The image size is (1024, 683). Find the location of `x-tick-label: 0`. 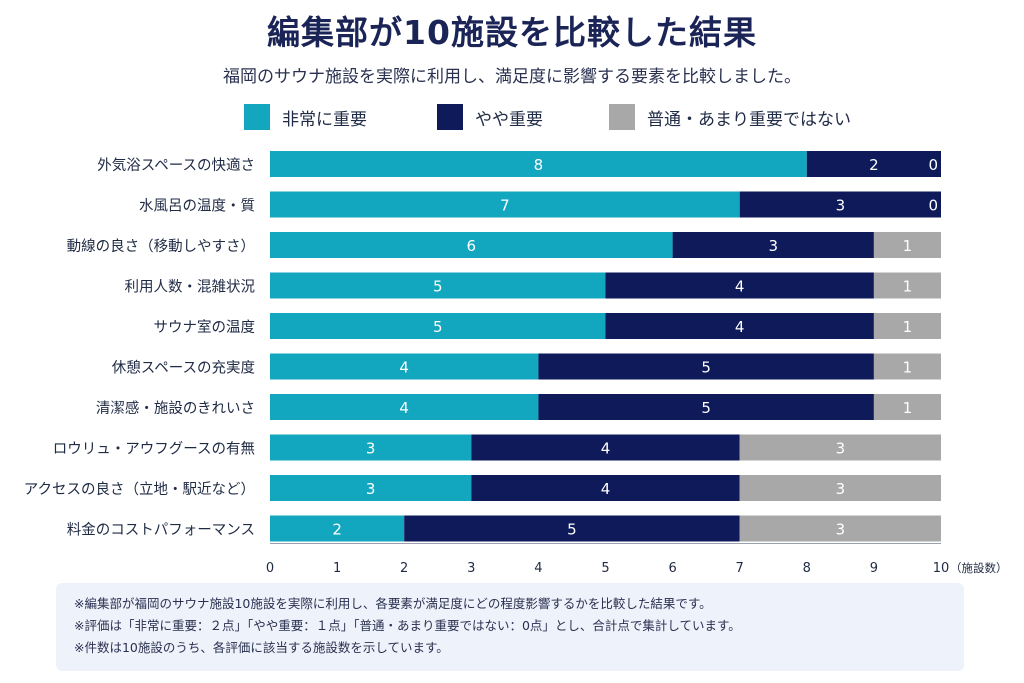

x-tick-label: 0 is located at coordinates (270, 568).